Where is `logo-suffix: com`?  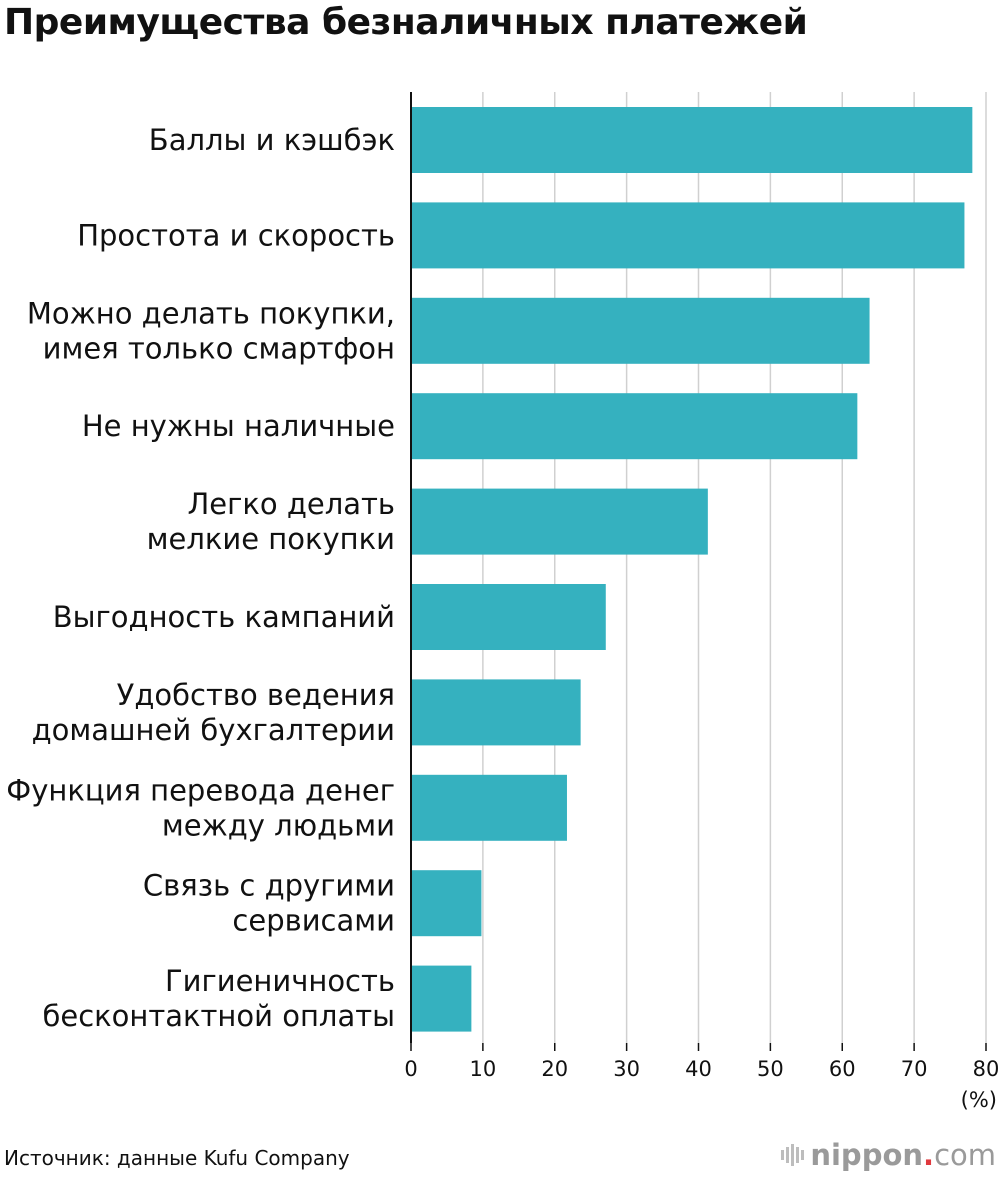
logo-suffix: com is located at coordinates (965, 1155).